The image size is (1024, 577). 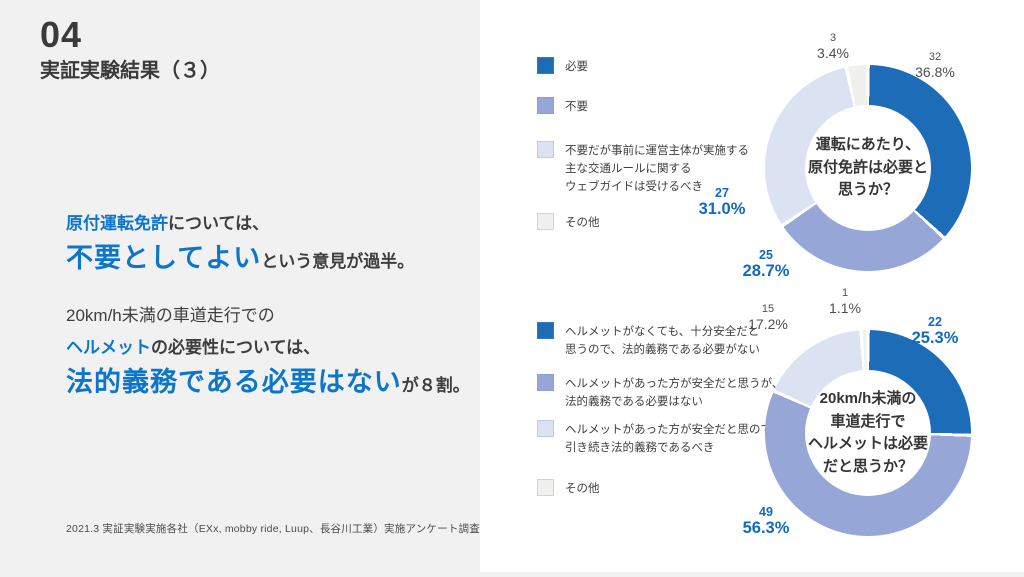 What do you see at coordinates (562, 106) in the screenshot?
I see `legend-item: 不要` at bounding box center [562, 106].